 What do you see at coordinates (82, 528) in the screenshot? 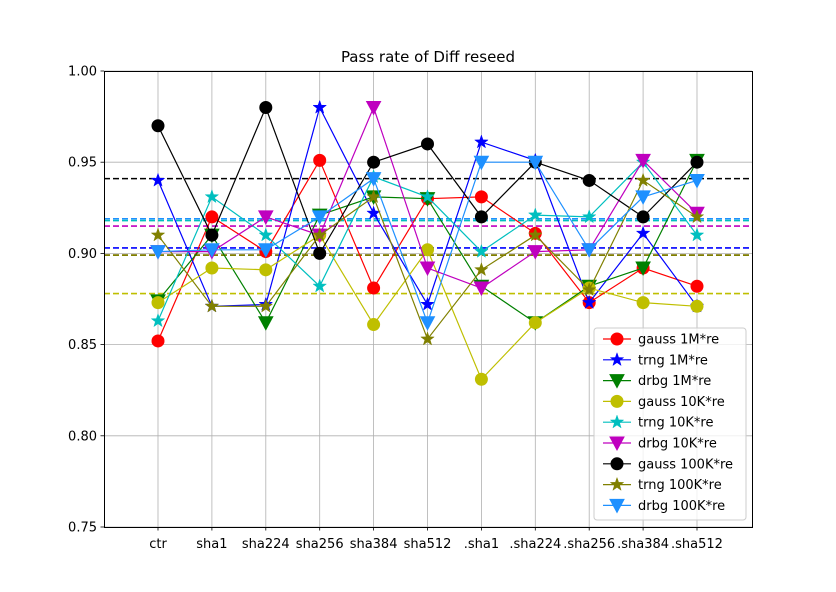
I see `y-tick-label: 0.75` at bounding box center [82, 528].